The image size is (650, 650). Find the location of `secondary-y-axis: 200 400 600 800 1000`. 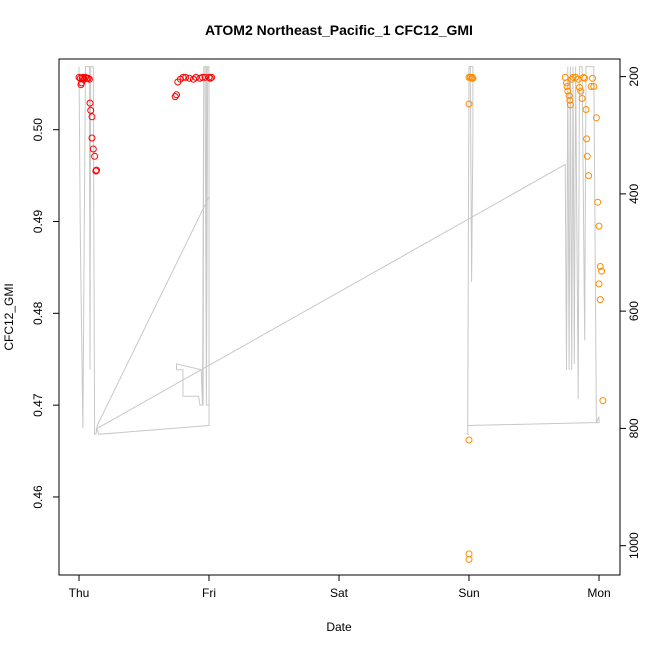

secondary-y-axis: 200 400 600 800 1000 is located at coordinates (630, 312).